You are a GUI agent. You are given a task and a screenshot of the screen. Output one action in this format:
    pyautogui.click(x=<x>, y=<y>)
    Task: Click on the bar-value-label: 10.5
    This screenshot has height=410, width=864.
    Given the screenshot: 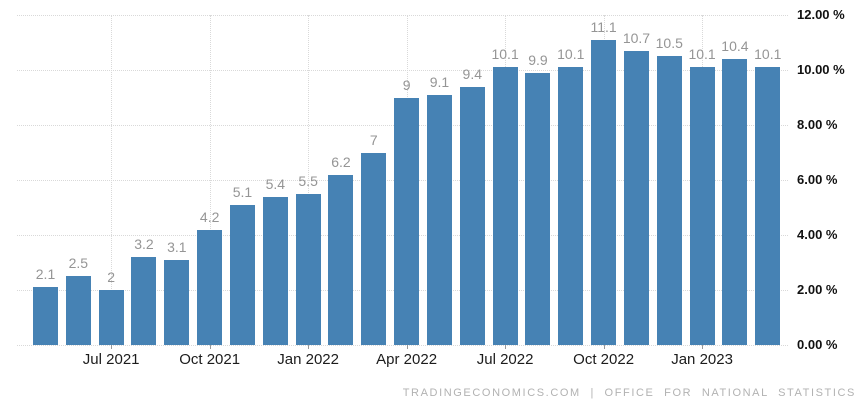 What is the action you would take?
    pyautogui.click(x=669, y=43)
    